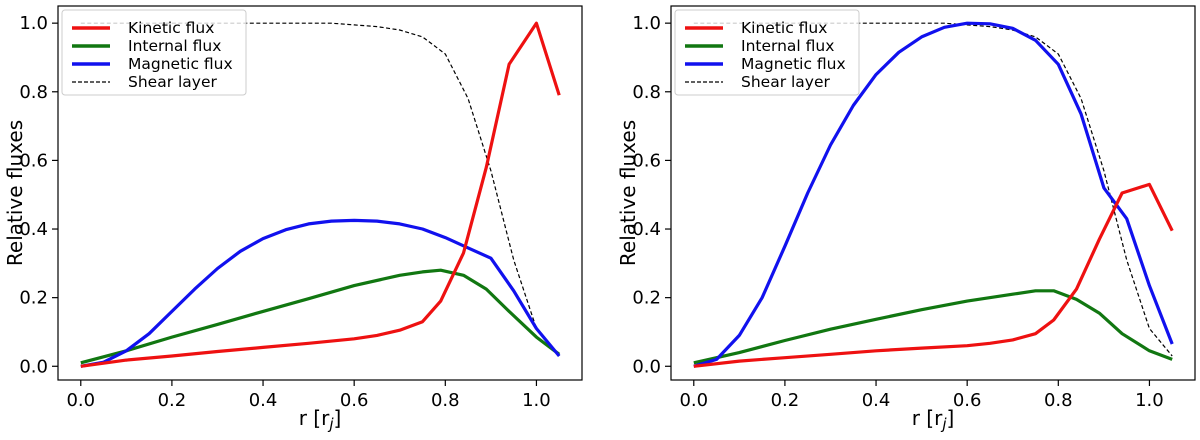 The height and width of the screenshot is (440, 1200). I want to click on chart-left-xtick-label: 0.4, so click(263, 400).